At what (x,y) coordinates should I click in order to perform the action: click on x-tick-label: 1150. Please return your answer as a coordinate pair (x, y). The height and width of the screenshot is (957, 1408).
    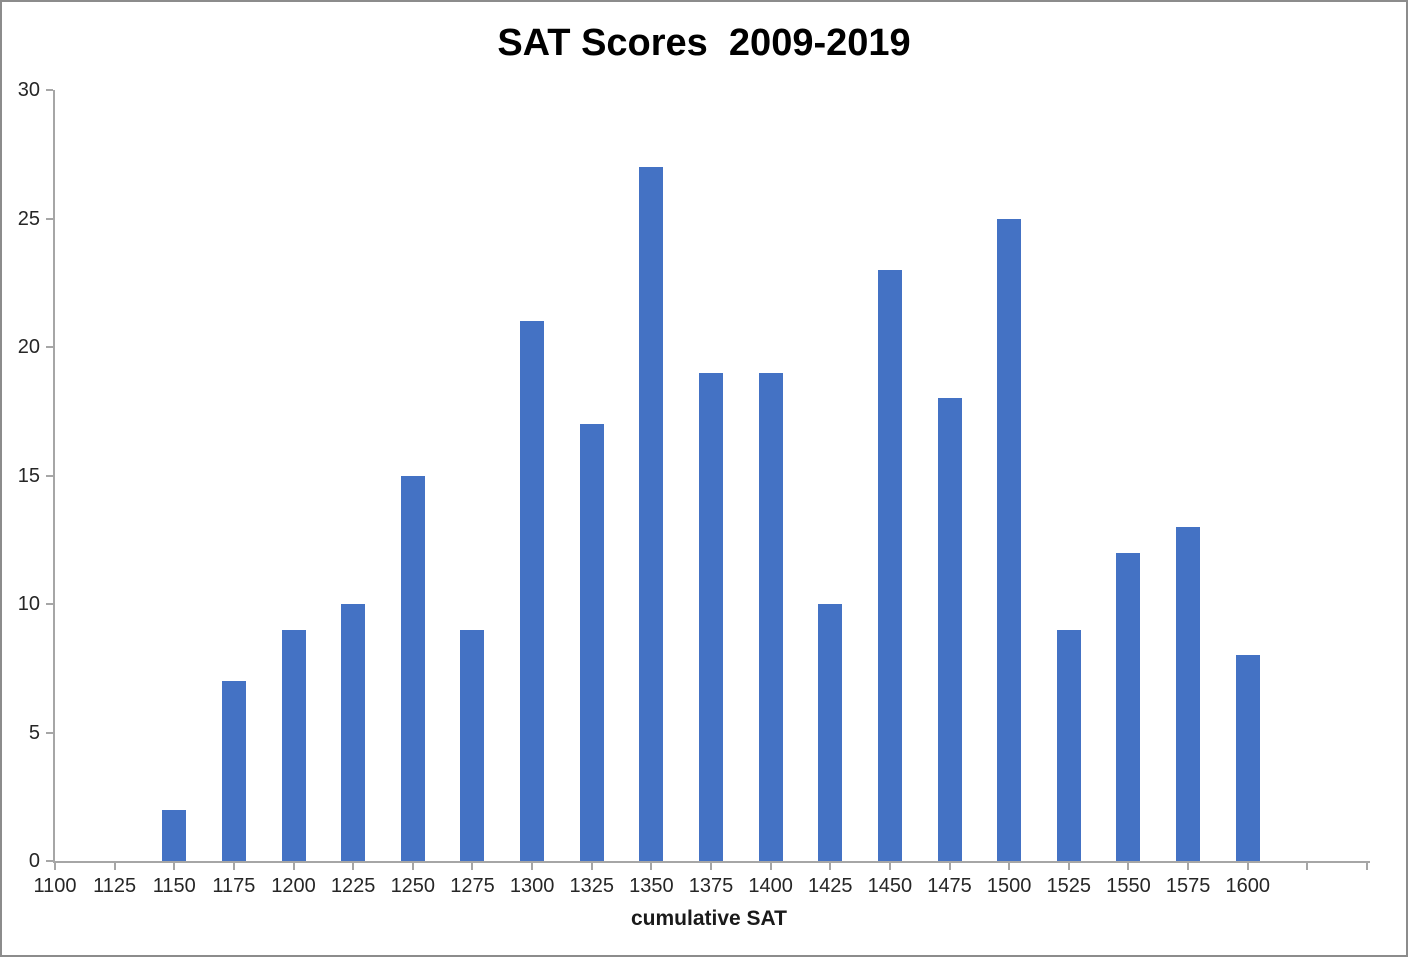
    Looking at the image, I should click on (174, 886).